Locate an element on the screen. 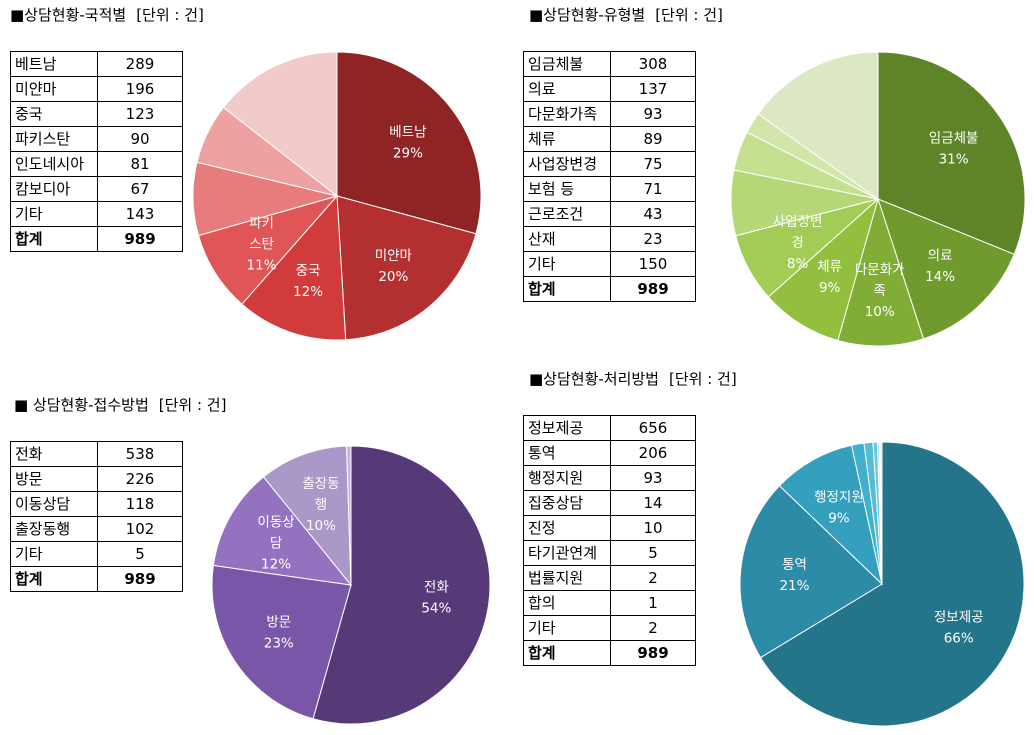 Image resolution: width=1034 pixels, height=735 pixels. category-cell: 진정 is located at coordinates (567, 528).